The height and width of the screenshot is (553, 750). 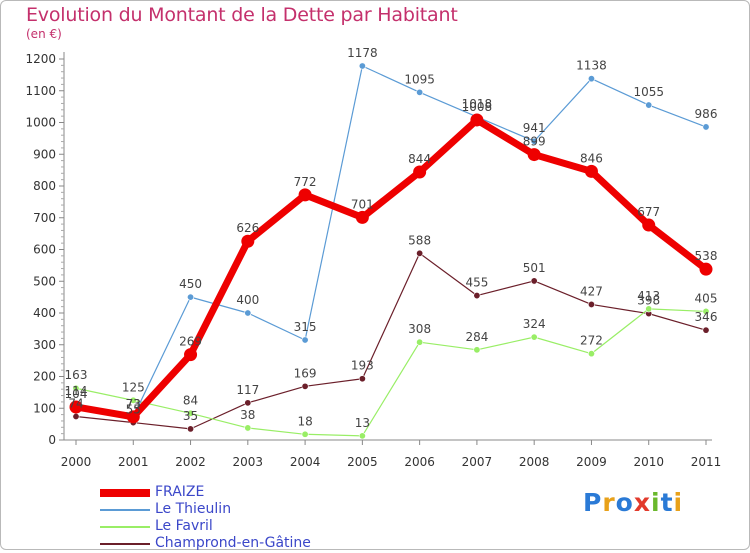 What do you see at coordinates (233, 543) in the screenshot?
I see `legend-label-champrond: Champrond-en-Gâtine` at bounding box center [233, 543].